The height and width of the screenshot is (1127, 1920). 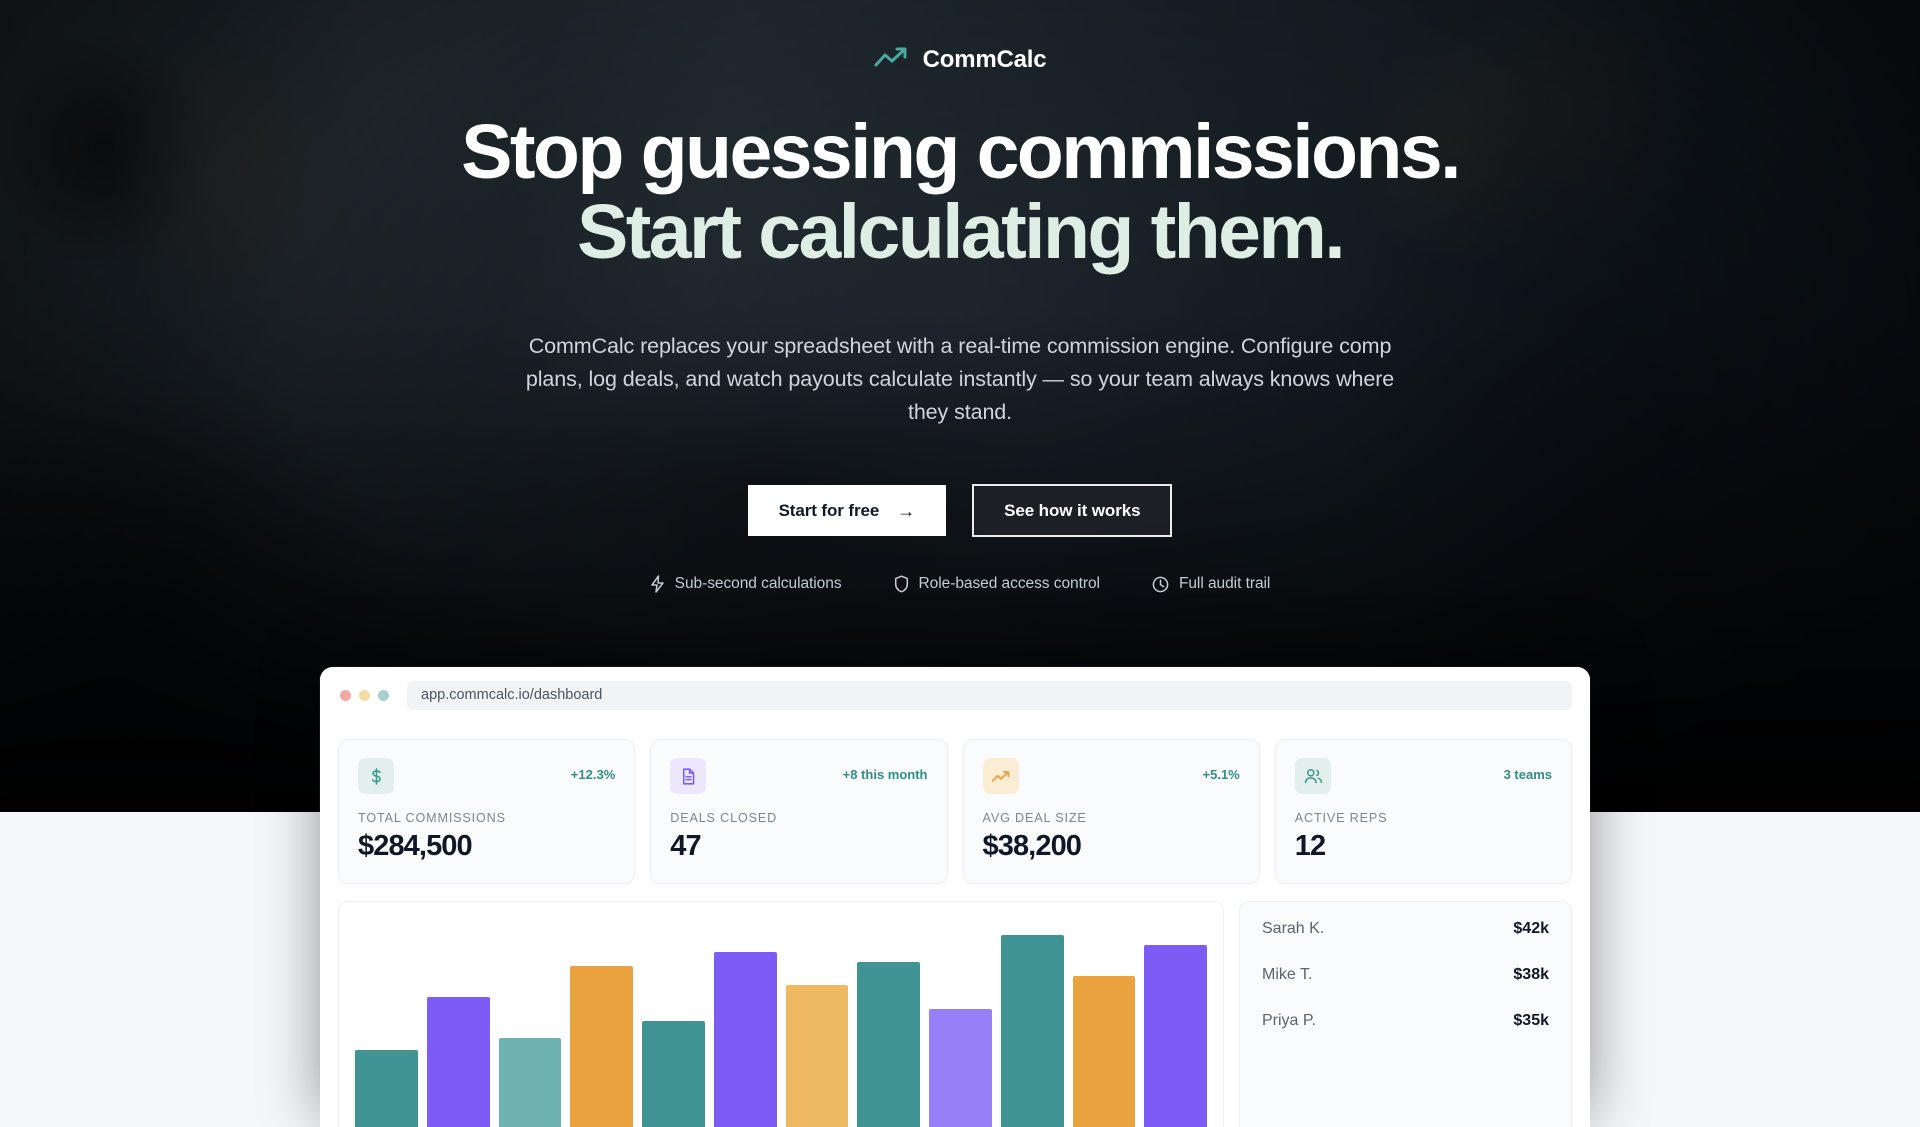 I want to click on stat-delta: +12.3%, so click(x=593, y=770).